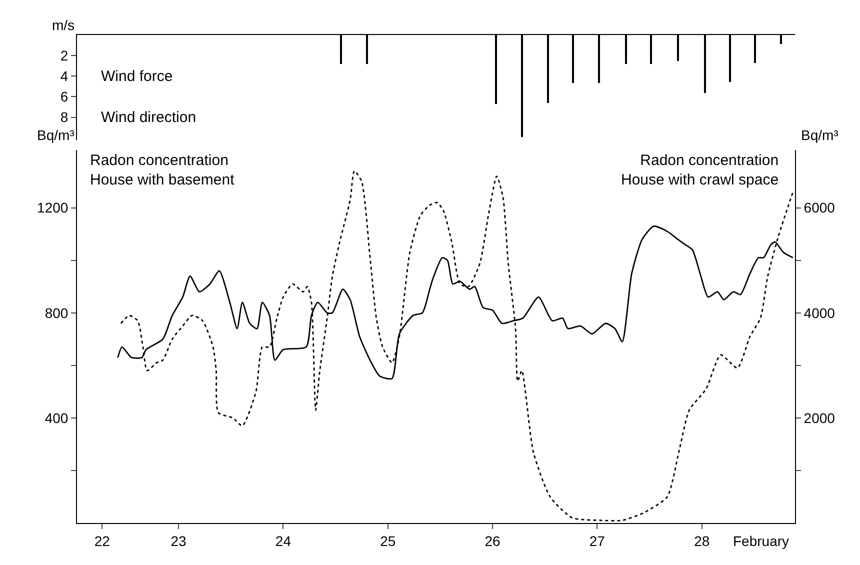 Image resolution: width=860 pixels, height=565 pixels. Describe the element at coordinates (702, 540) in the screenshot. I see `x-tick-label: 28` at that location.